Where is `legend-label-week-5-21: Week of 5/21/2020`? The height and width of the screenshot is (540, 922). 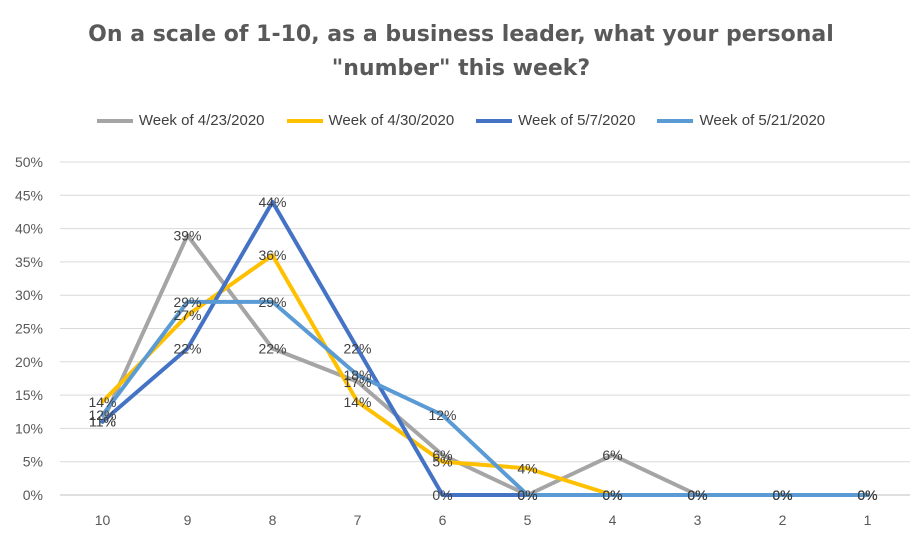
legend-label-week-5-21: Week of 5/21/2020 is located at coordinates (762, 120).